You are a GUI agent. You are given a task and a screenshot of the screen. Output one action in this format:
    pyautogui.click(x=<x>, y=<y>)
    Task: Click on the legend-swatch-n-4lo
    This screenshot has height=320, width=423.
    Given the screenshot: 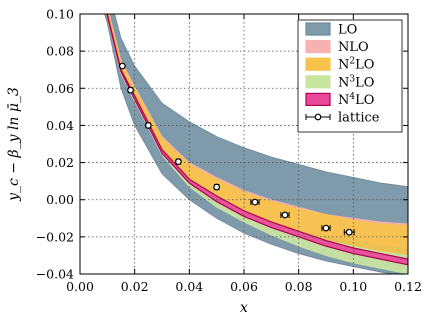 What is the action you would take?
    pyautogui.click(x=318, y=99)
    